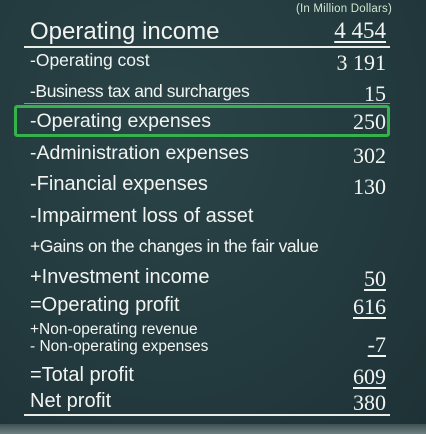 This screenshot has height=434, width=426. I want to click on row-non-operating-expenses: - Non-operating expenses -7, so click(213, 346).